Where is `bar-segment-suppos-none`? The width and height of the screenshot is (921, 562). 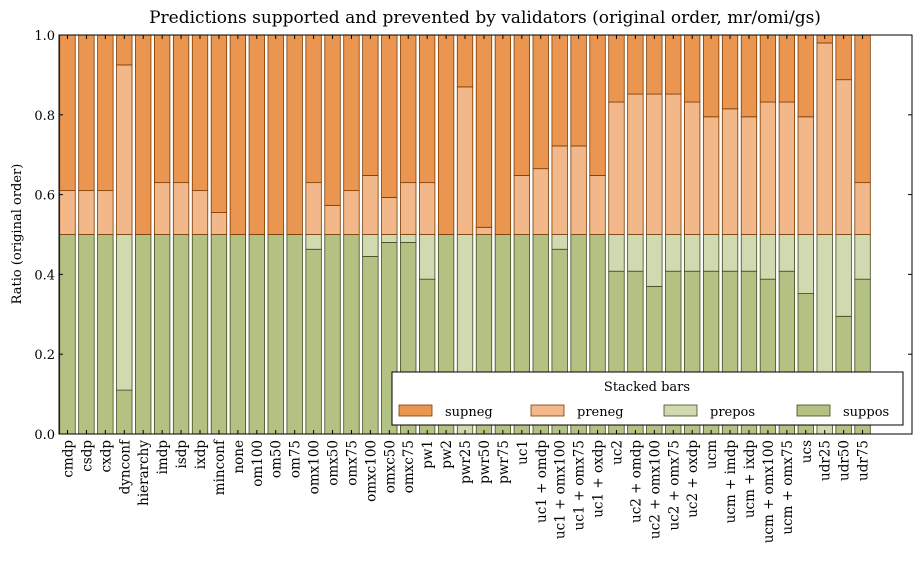 bar-segment-suppos-none is located at coordinates (238, 334).